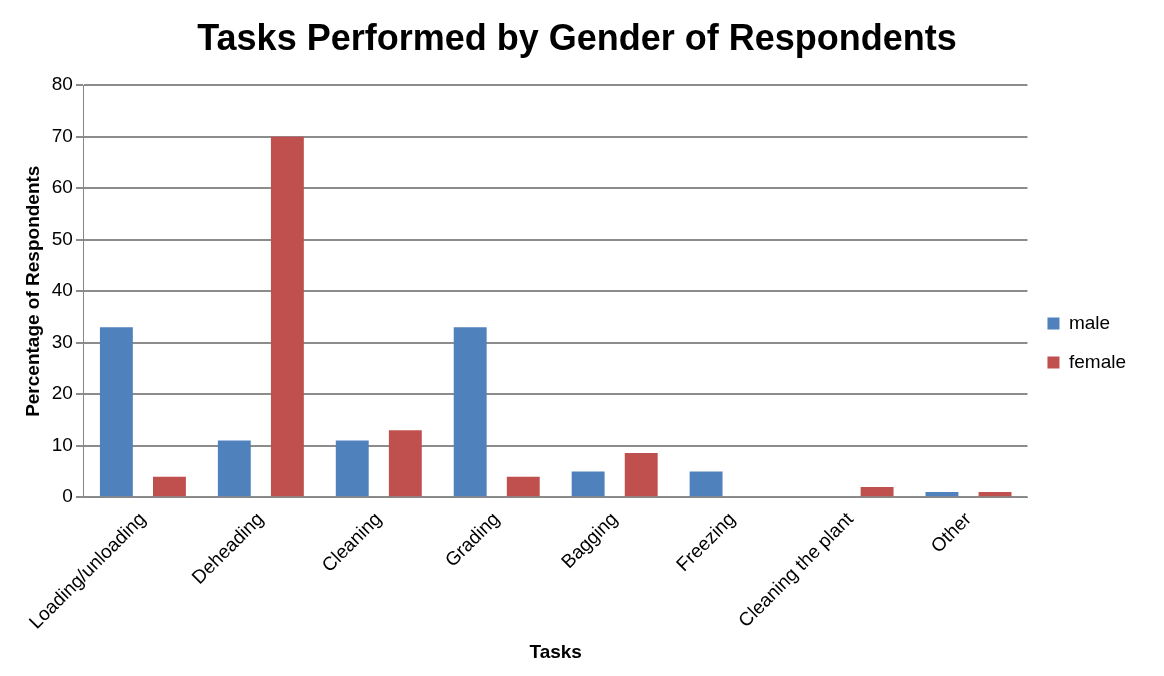 The width and height of the screenshot is (1164, 676). What do you see at coordinates (62, 187) in the screenshot?
I see `y-tick-label: 60` at bounding box center [62, 187].